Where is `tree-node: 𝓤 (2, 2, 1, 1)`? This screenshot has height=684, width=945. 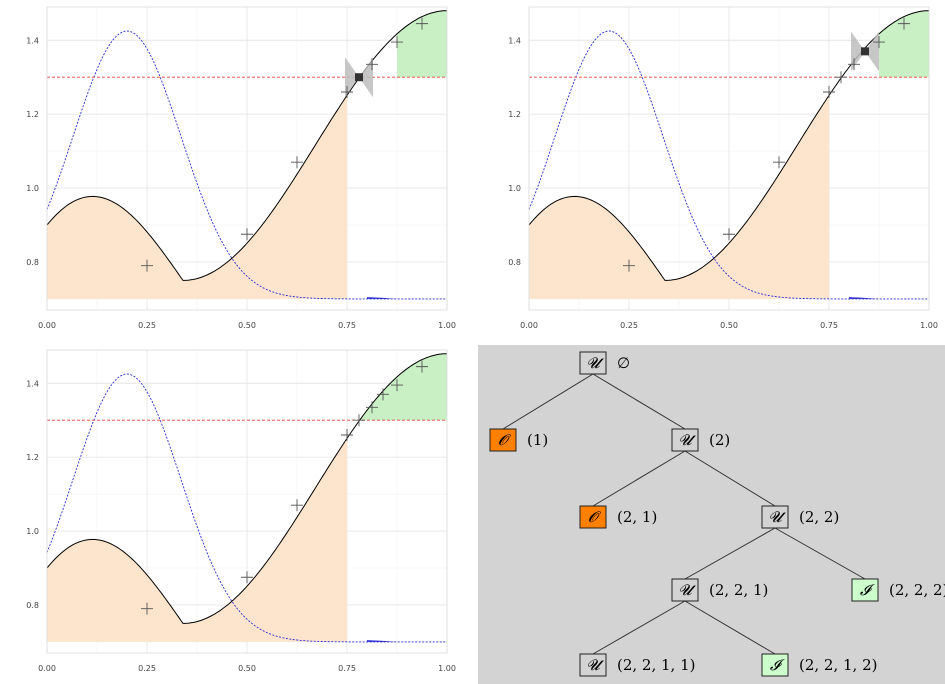
tree-node: 𝓤 (2, 2, 1, 1) is located at coordinates (637, 665).